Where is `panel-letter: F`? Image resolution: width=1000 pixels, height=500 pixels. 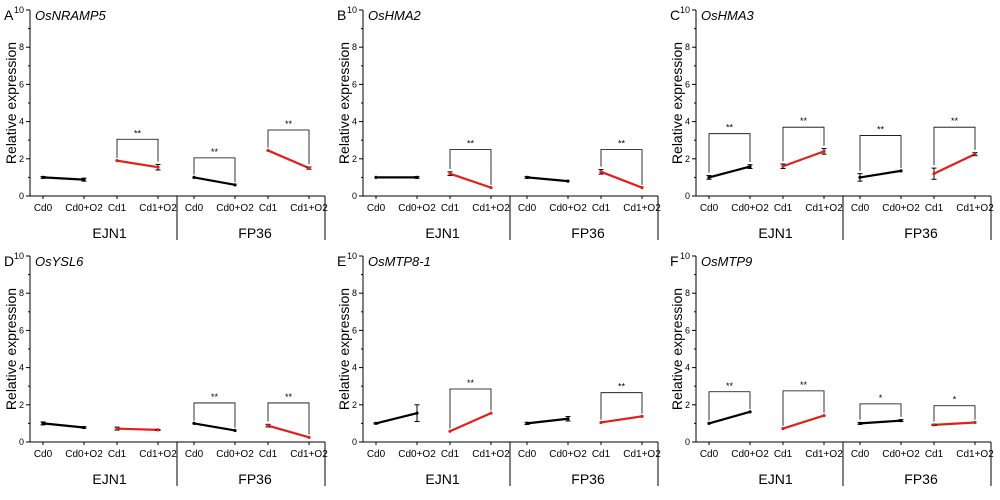 panel-letter: F is located at coordinates (674, 261).